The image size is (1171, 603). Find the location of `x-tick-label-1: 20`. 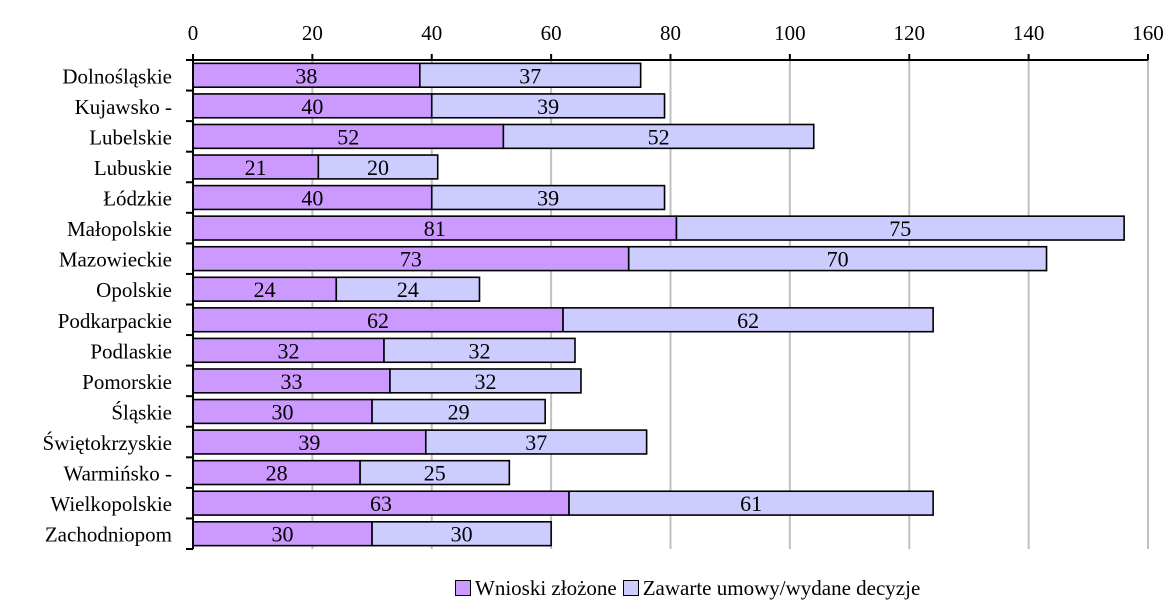

x-tick-label-1: 20 is located at coordinates (312, 33).